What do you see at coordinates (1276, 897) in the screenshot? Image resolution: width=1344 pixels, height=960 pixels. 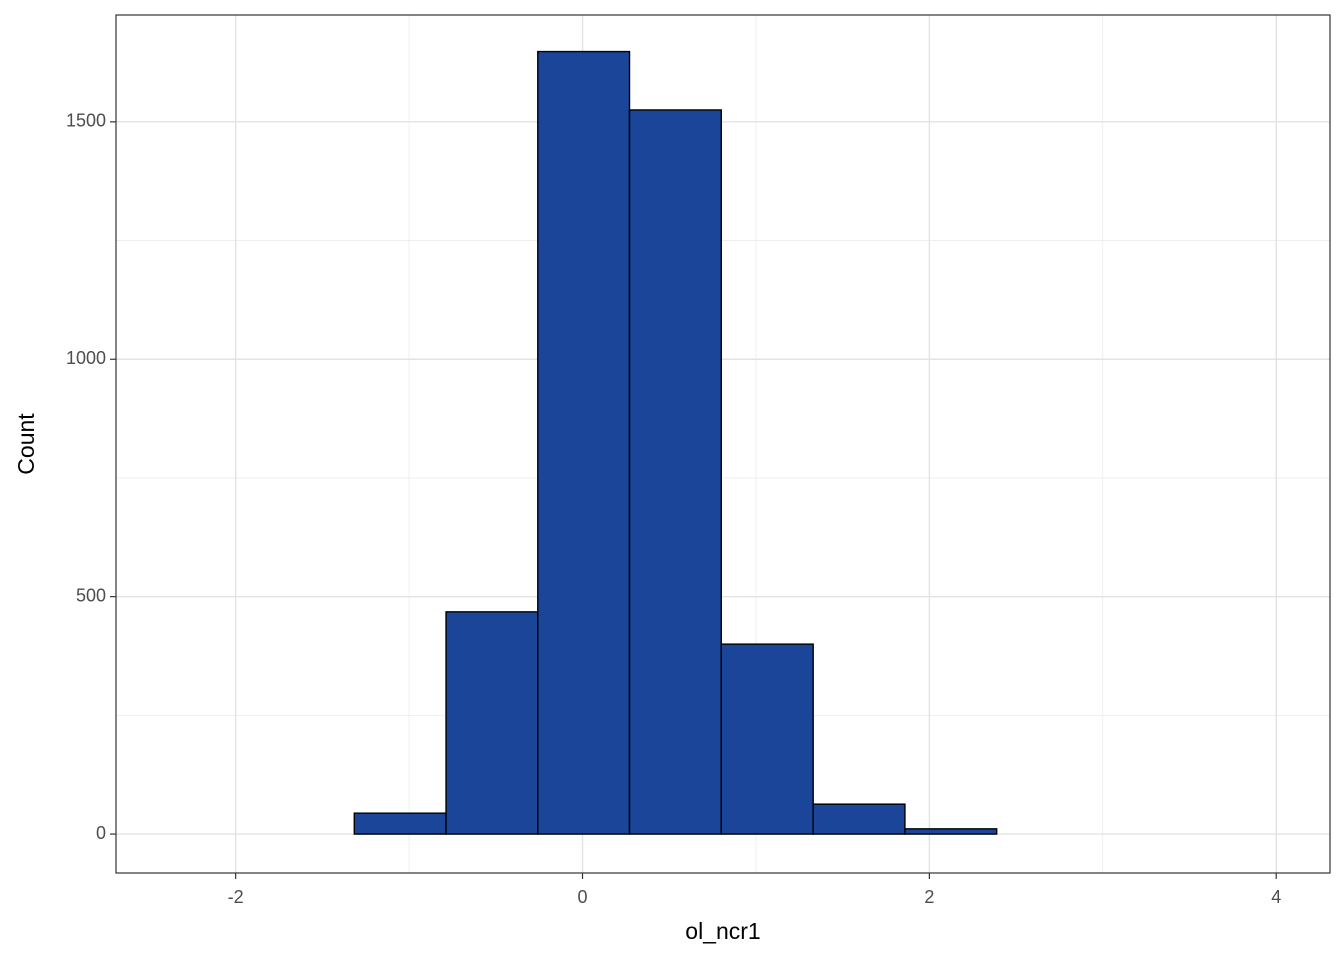 I see `x-tick-label: 4` at bounding box center [1276, 897].